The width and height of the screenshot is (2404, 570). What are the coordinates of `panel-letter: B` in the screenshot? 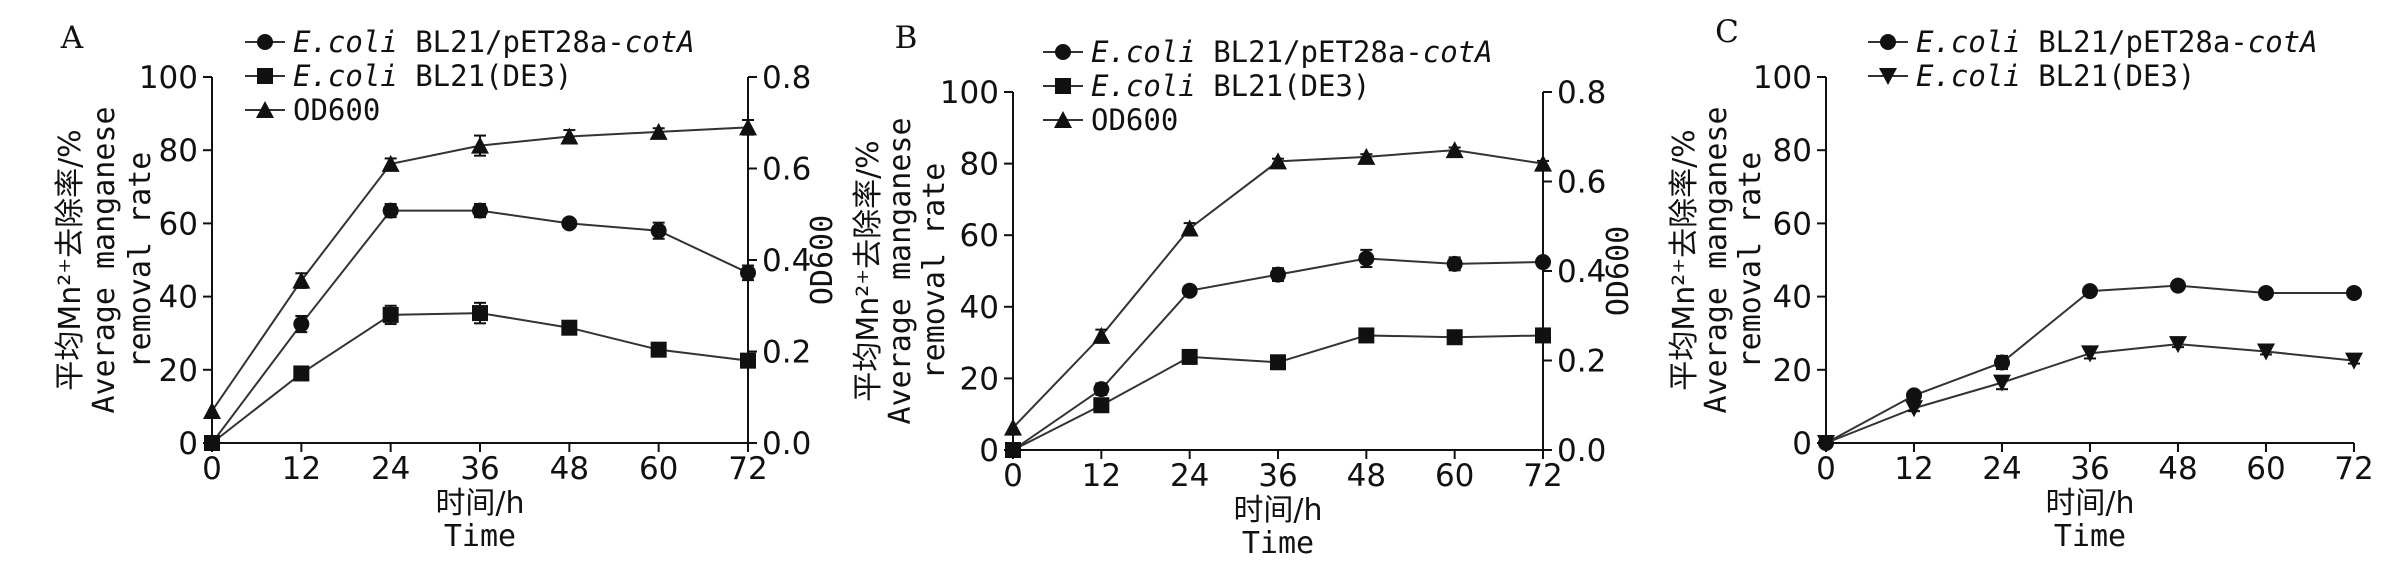 It's located at (906, 38).